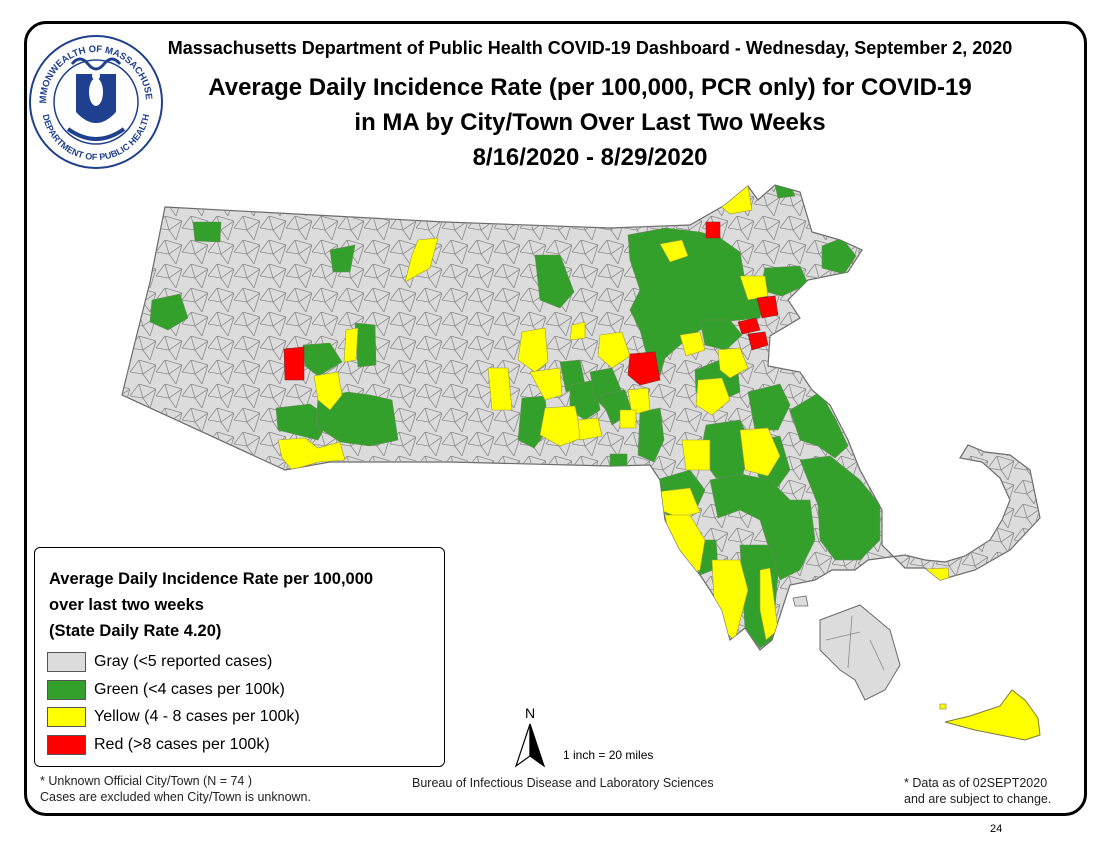 The image size is (1103, 852). I want to click on legend-label-red: Red (>8 cases per 100k), so click(182, 744).